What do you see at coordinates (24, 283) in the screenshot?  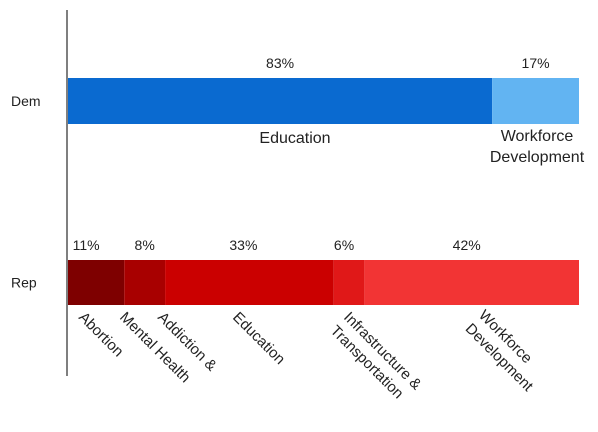 I see `row-label-rep: Rep` at bounding box center [24, 283].